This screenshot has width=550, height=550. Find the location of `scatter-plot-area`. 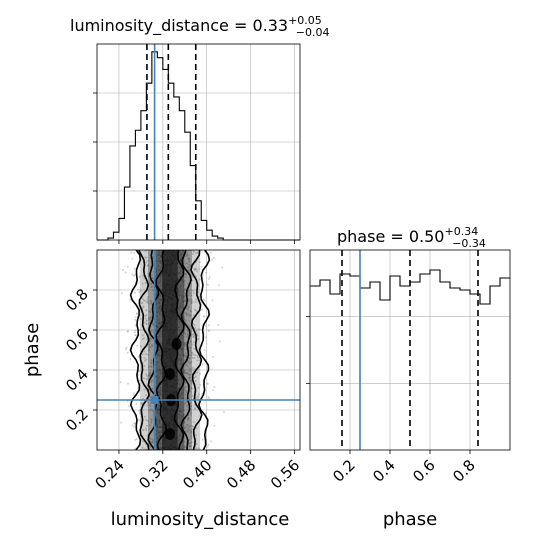

scatter-plot-area is located at coordinates (198, 350).